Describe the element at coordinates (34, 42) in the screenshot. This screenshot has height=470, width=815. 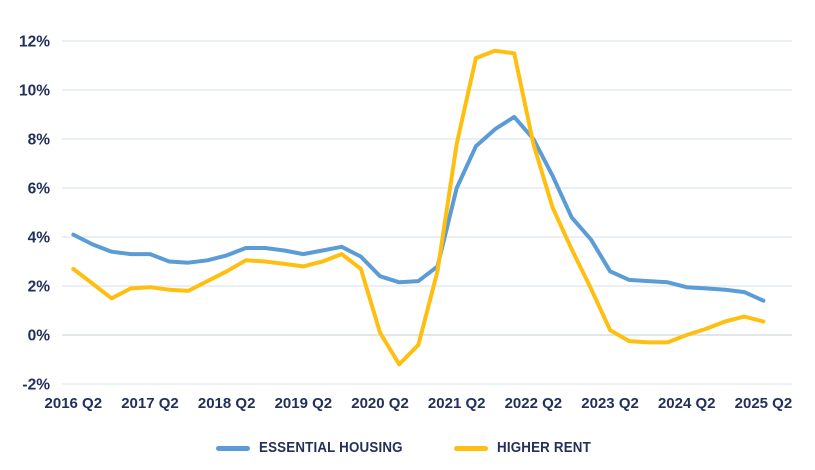
I see `y-tick-label: 12%` at that location.